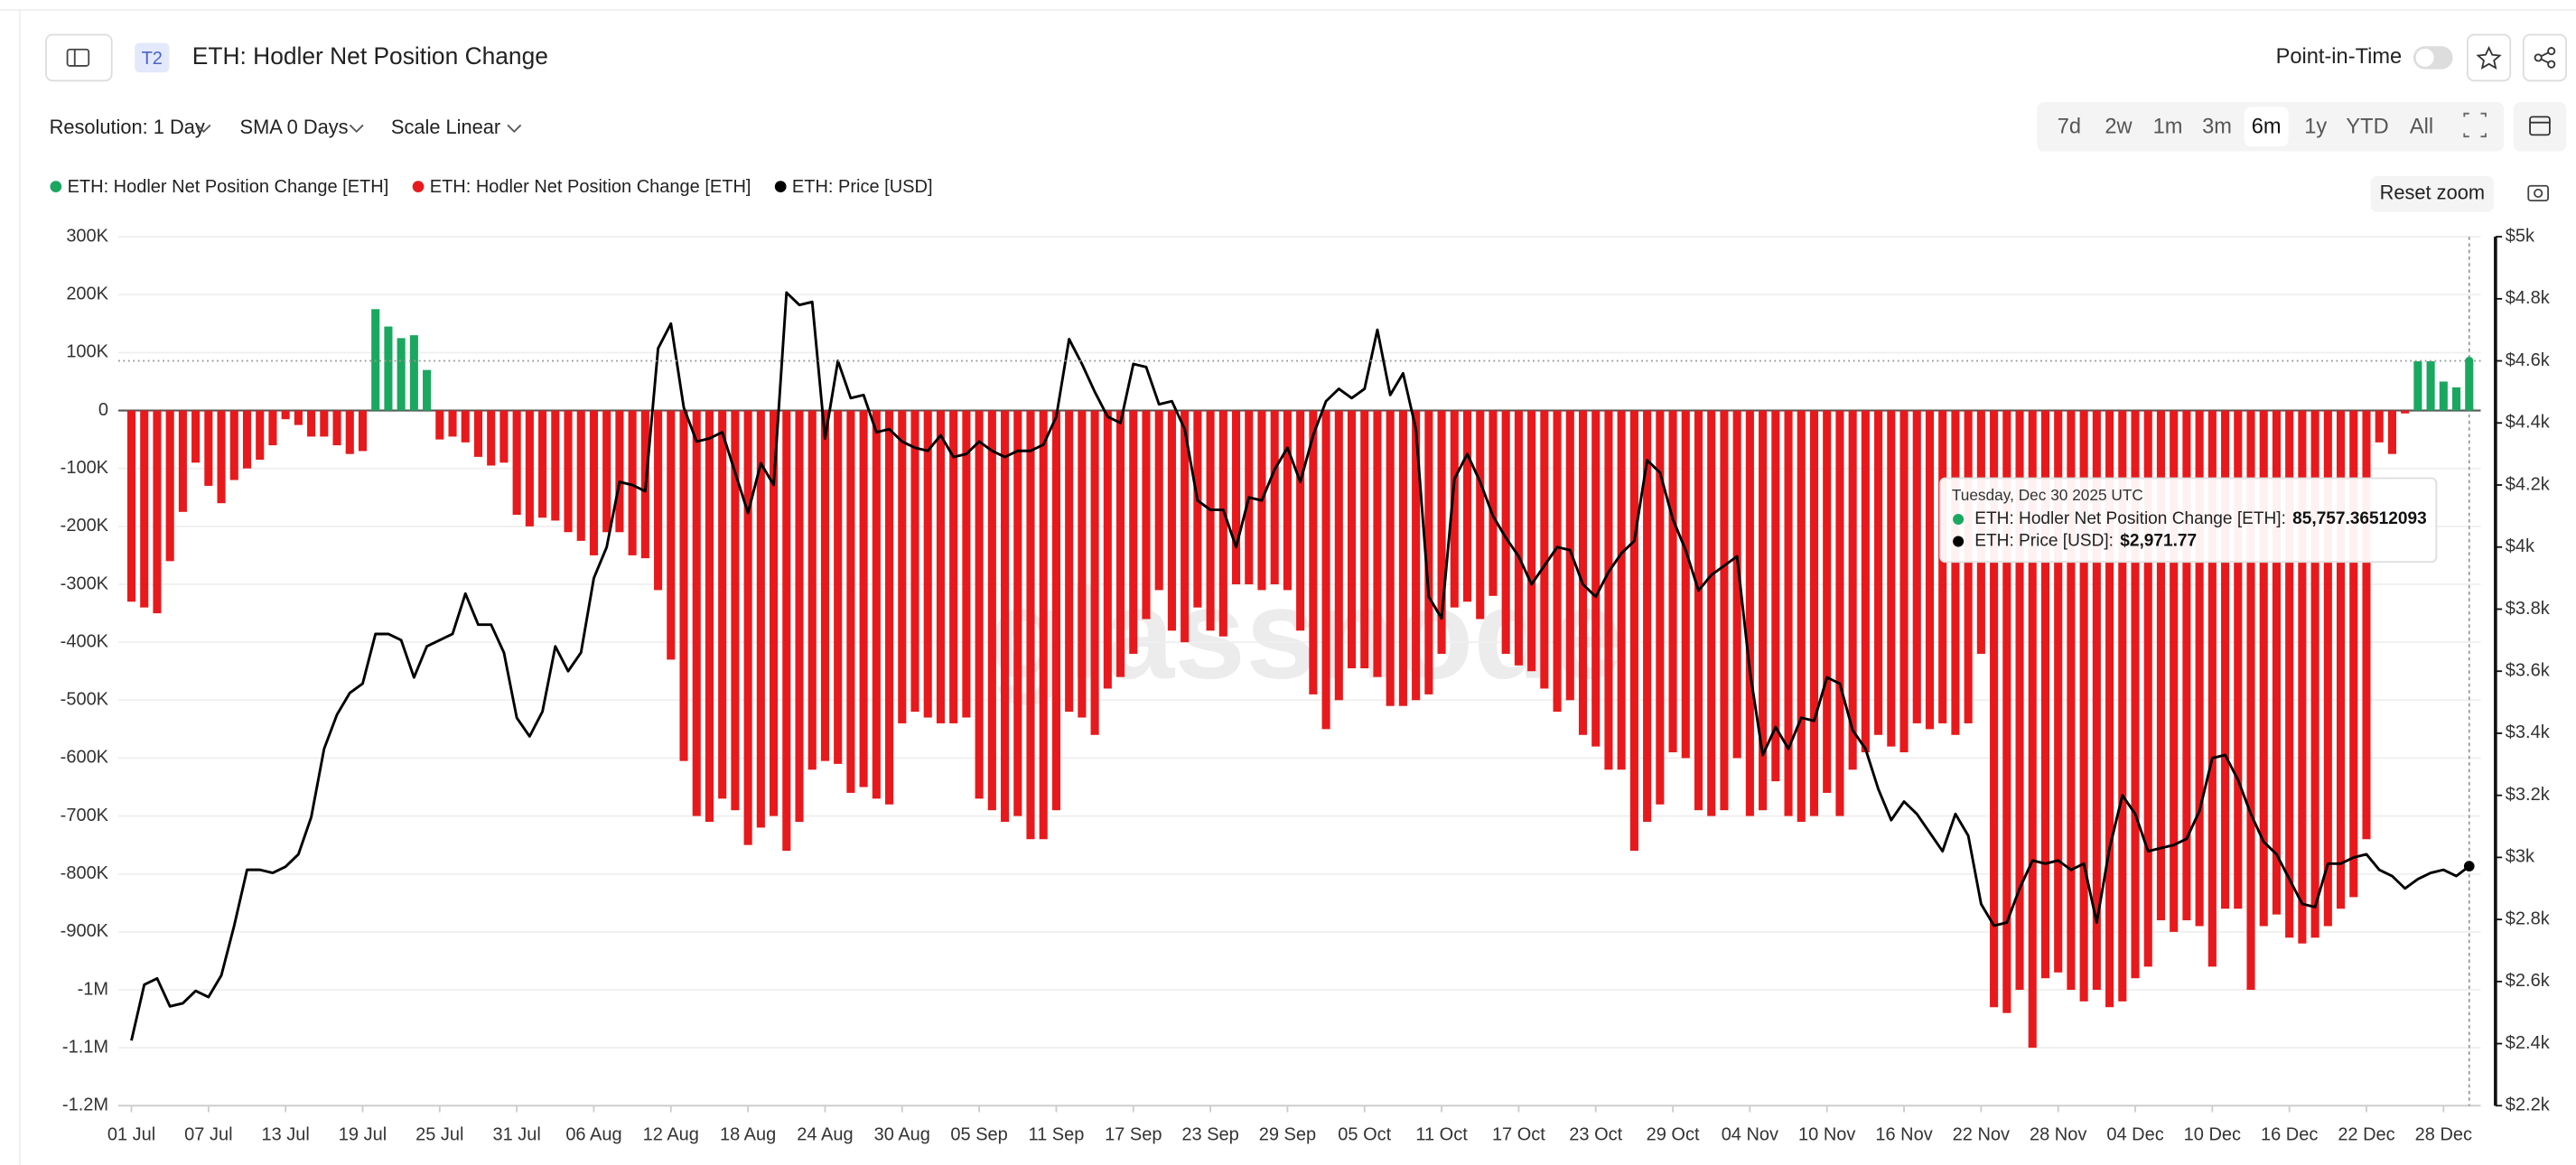  Describe the element at coordinates (2528, 609) in the screenshot. I see `y2-tick-label: $3.8k` at that location.